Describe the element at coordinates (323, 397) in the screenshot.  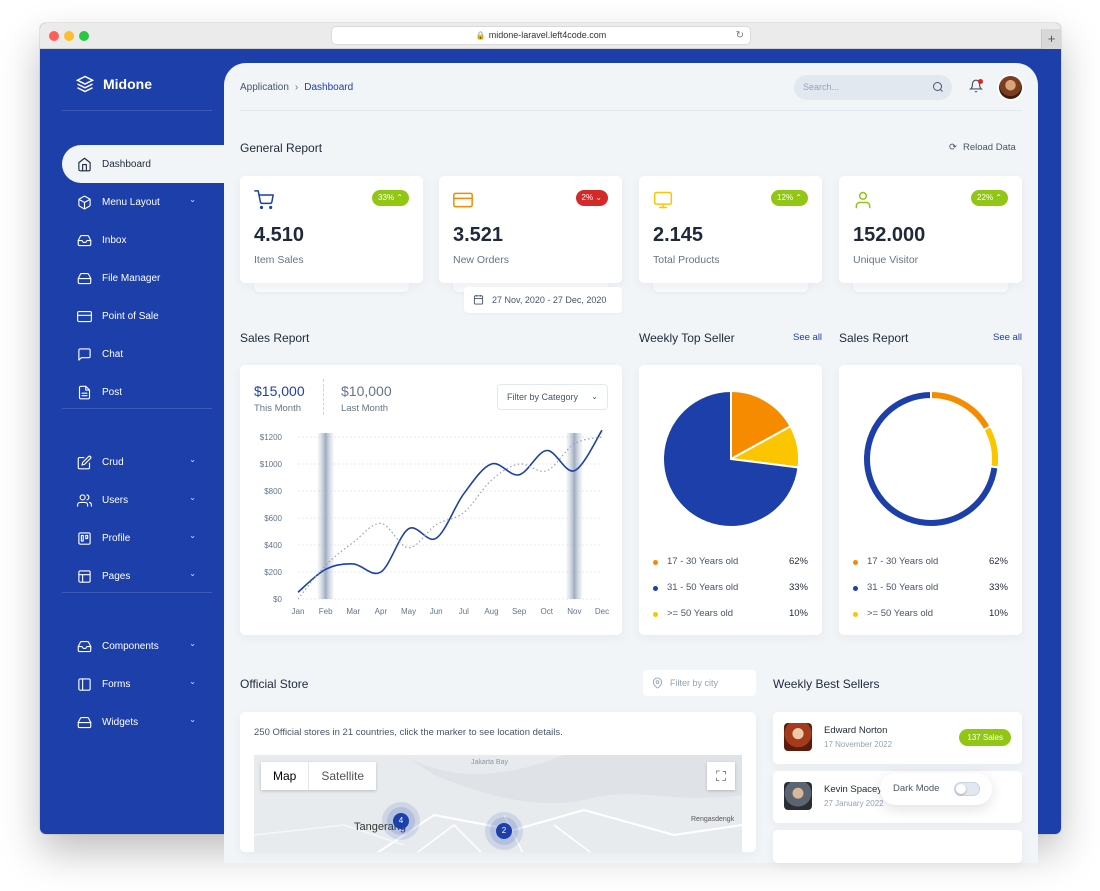
I see `month-divider` at that location.